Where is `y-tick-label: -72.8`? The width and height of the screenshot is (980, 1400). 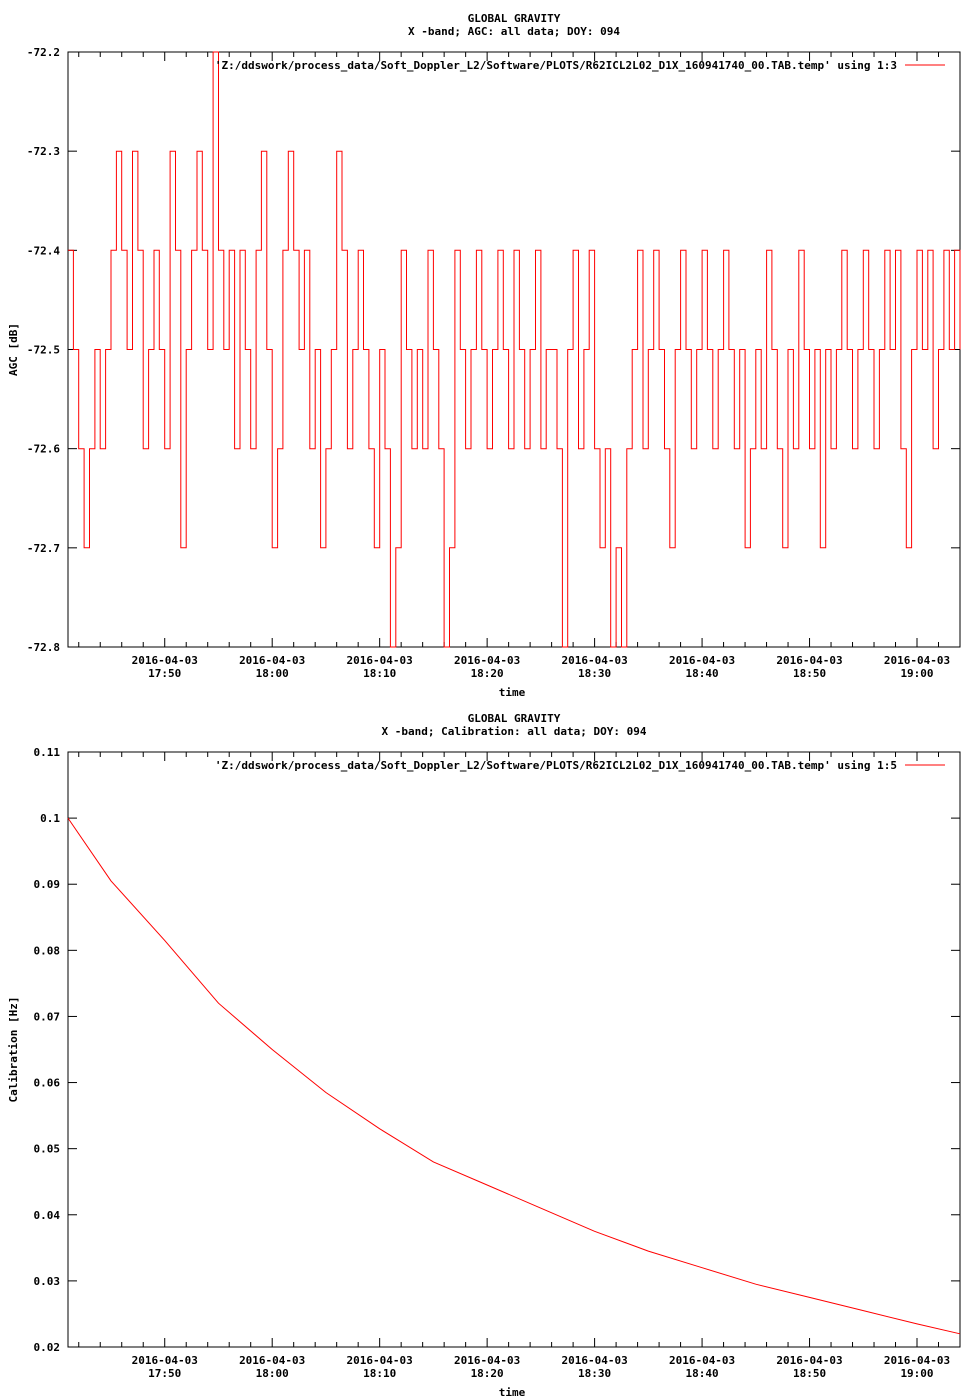
y-tick-label: -72.8 is located at coordinates (43, 647).